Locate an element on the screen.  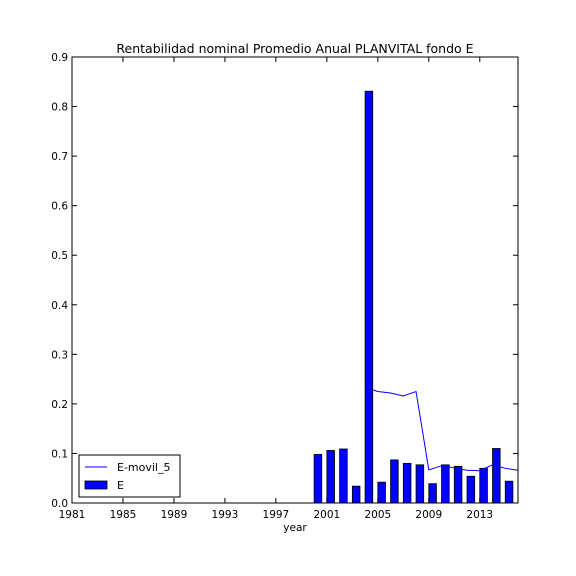
x-tick-label-1981: 1981 is located at coordinates (72, 515).